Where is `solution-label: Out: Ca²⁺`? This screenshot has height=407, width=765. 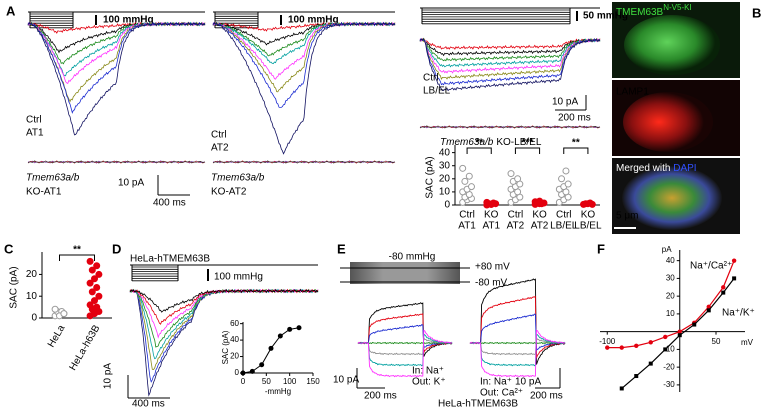 solution-label: Out: Ca²⁺ is located at coordinates (501, 393).